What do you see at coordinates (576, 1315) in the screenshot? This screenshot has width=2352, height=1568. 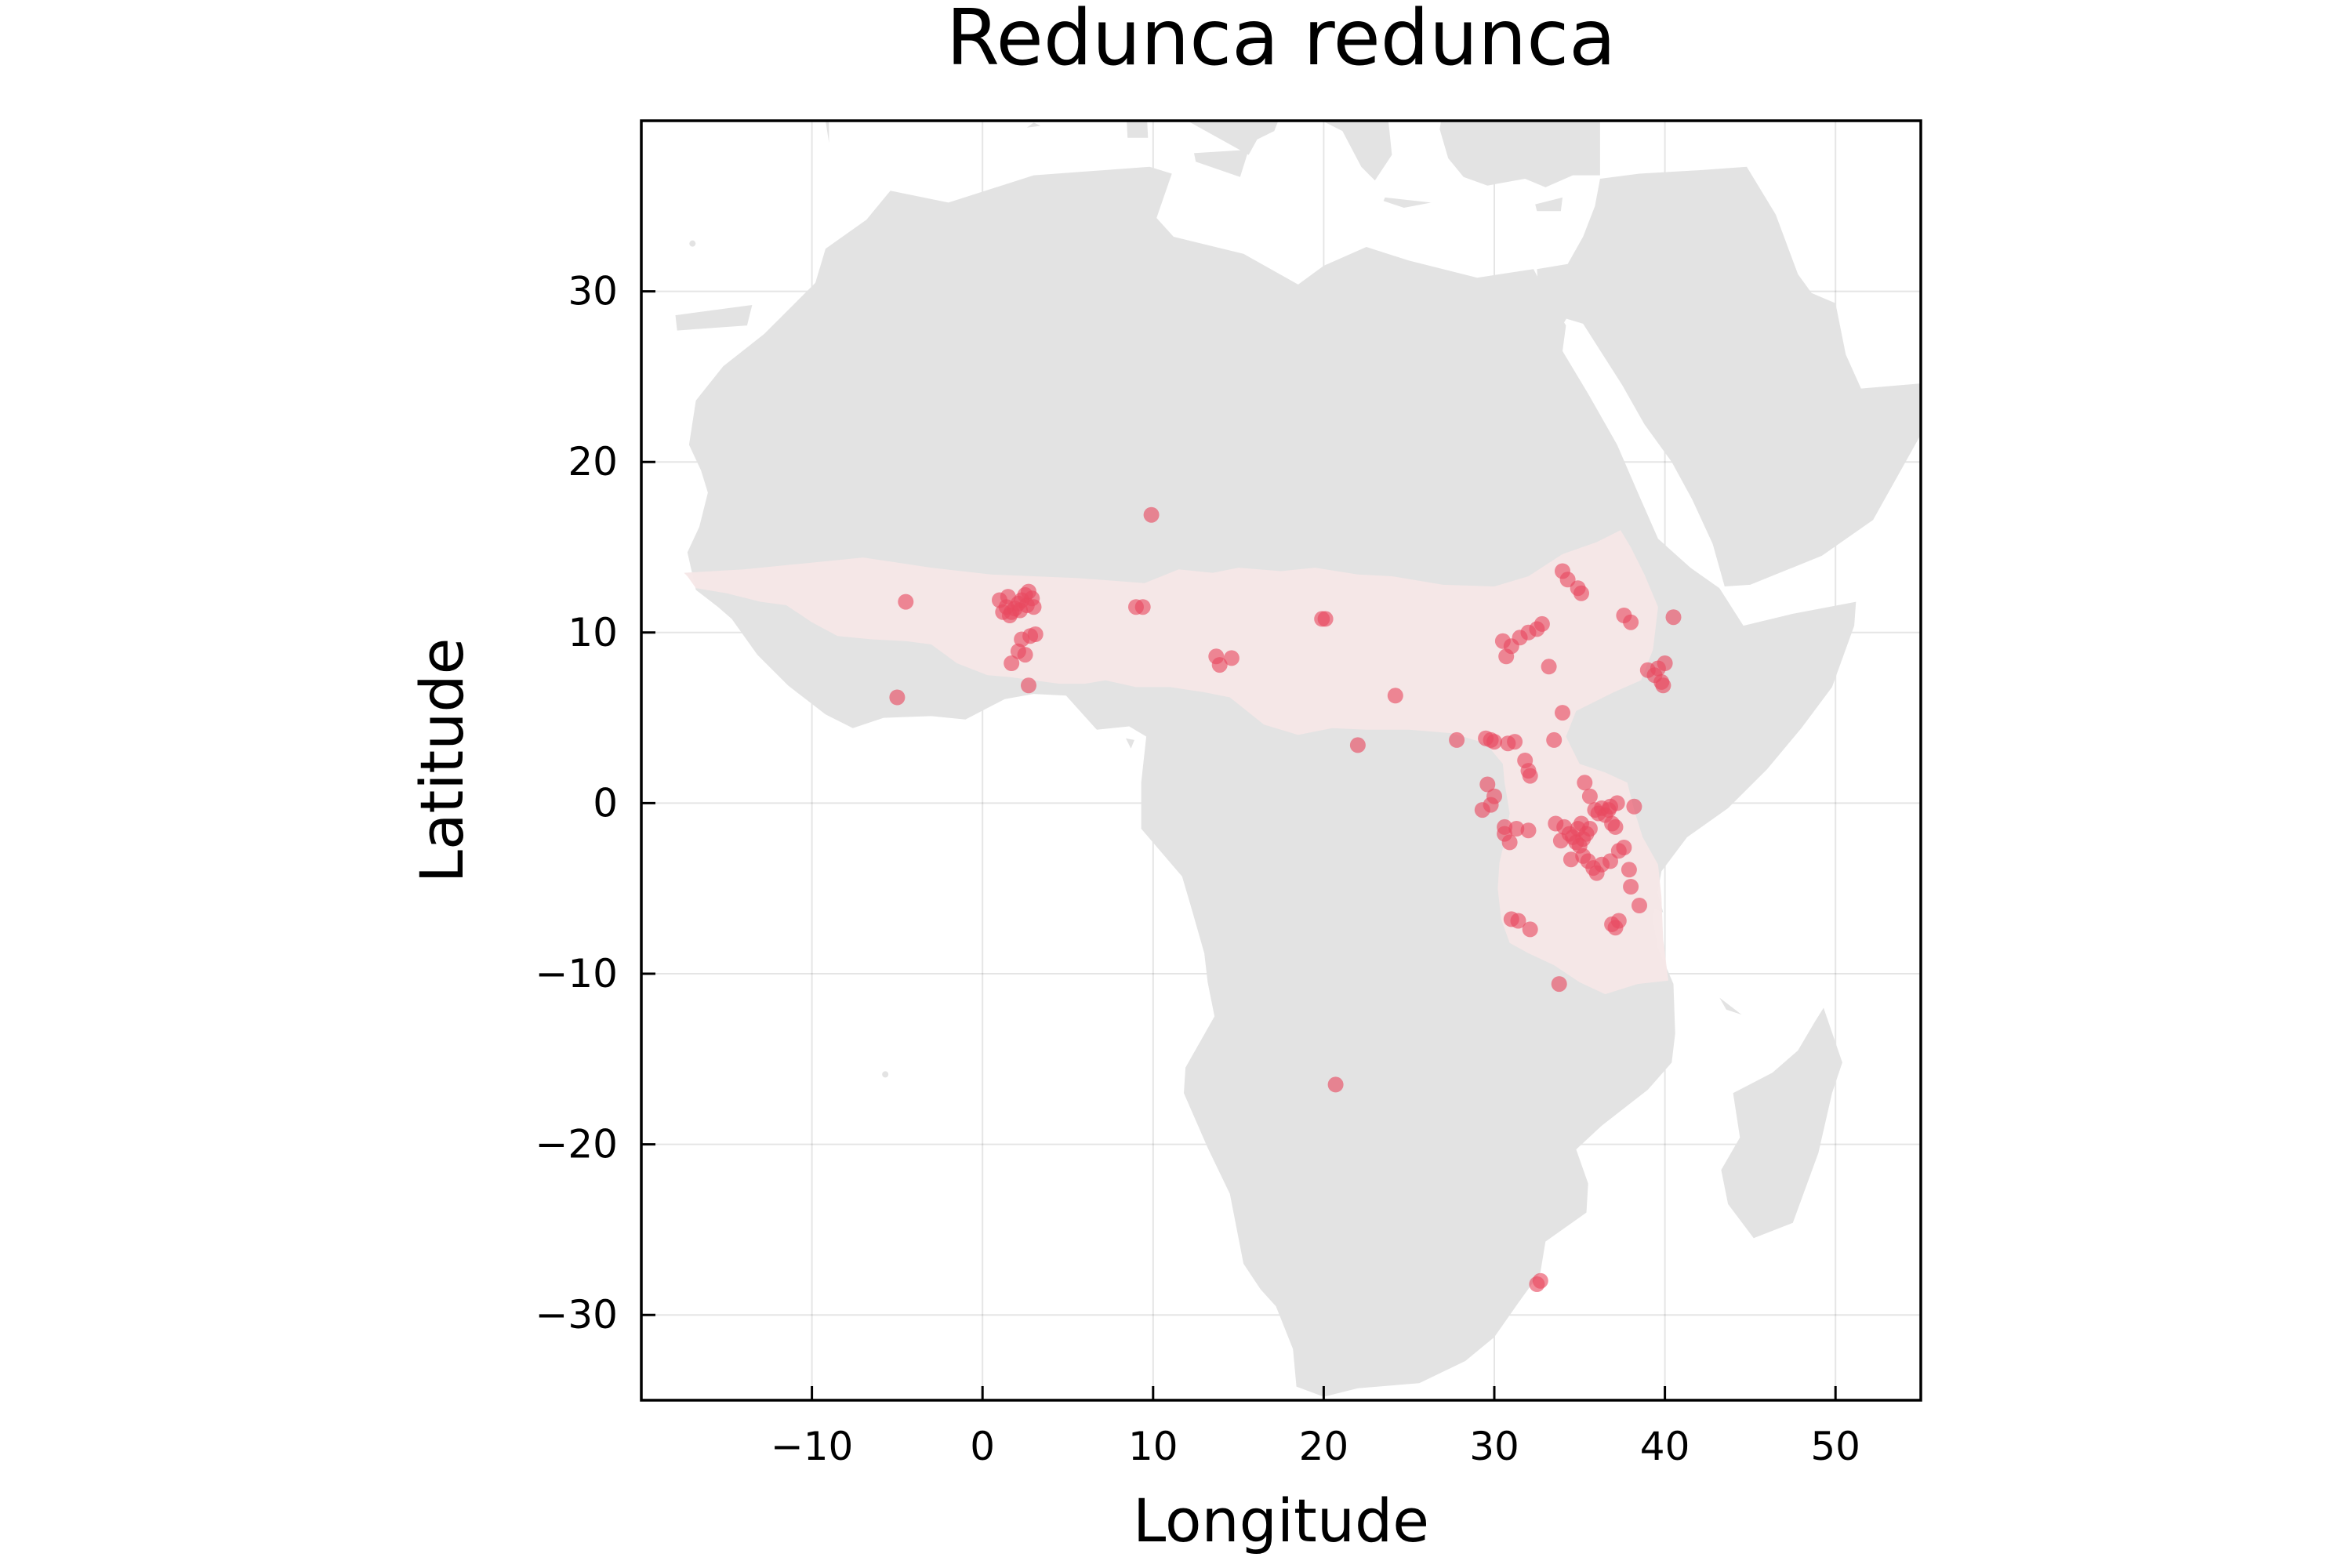 I see `y-tick-label: −30` at bounding box center [576, 1315].